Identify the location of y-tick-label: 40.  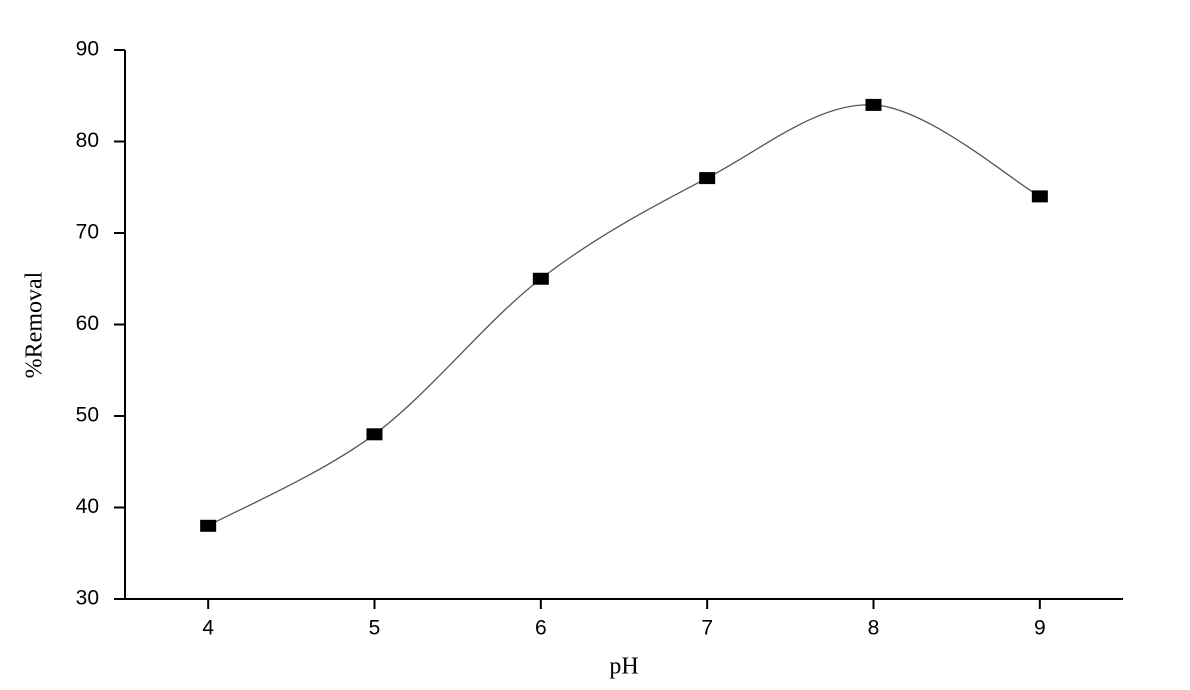
(87, 506).